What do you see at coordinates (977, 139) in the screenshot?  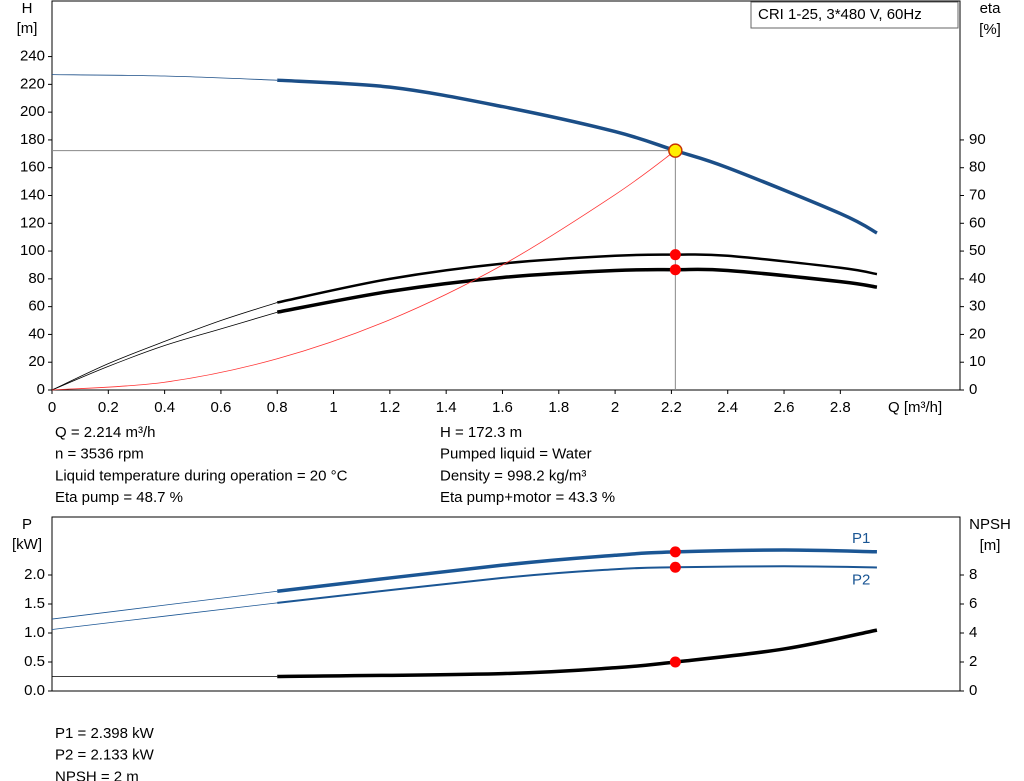 I see `y2-tick-label: 90` at bounding box center [977, 139].